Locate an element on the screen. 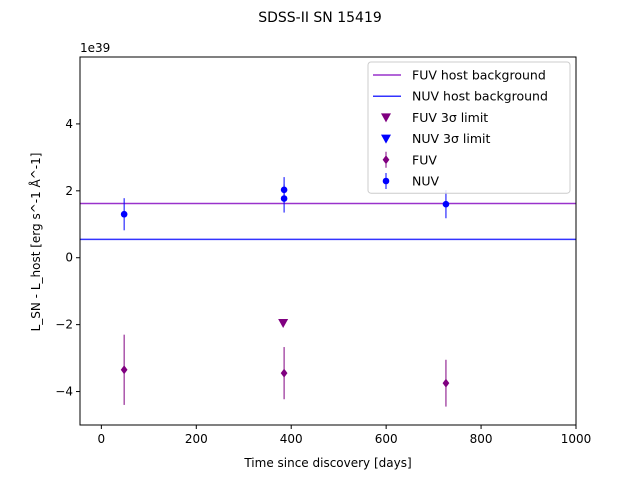 The image size is (640, 480). x-tick-label-0: 0 is located at coordinates (102, 439).